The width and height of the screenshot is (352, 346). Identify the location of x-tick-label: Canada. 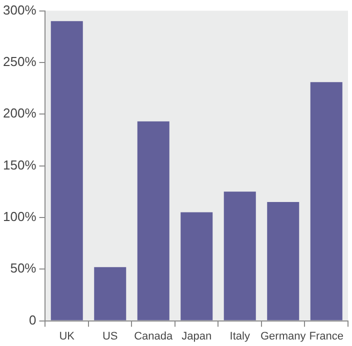
(154, 336).